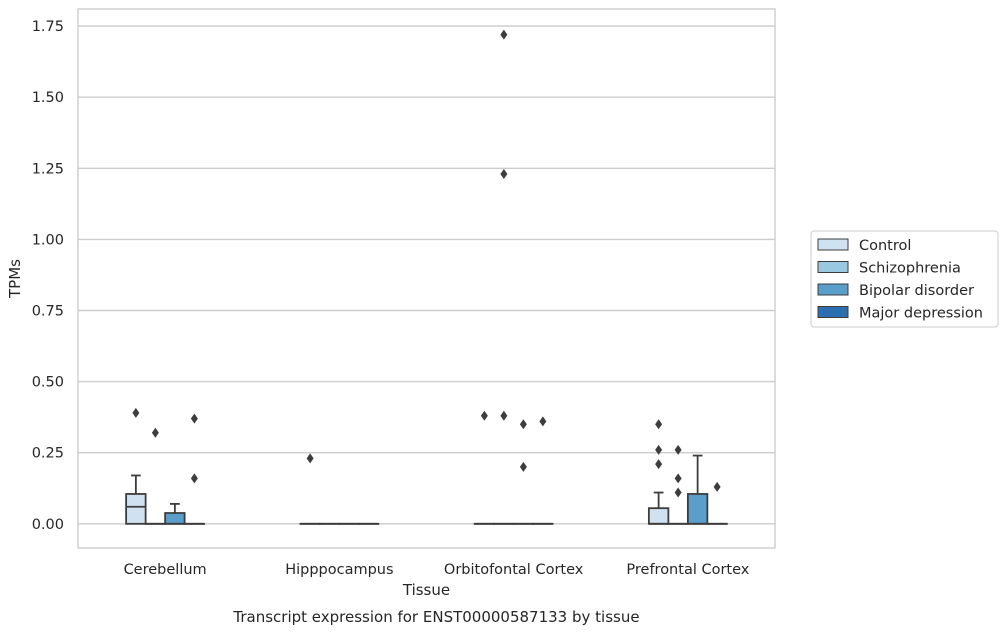 Image resolution: width=1007 pixels, height=634 pixels. What do you see at coordinates (15, 279) in the screenshot?
I see `y-axis-label: TPMs` at bounding box center [15, 279].